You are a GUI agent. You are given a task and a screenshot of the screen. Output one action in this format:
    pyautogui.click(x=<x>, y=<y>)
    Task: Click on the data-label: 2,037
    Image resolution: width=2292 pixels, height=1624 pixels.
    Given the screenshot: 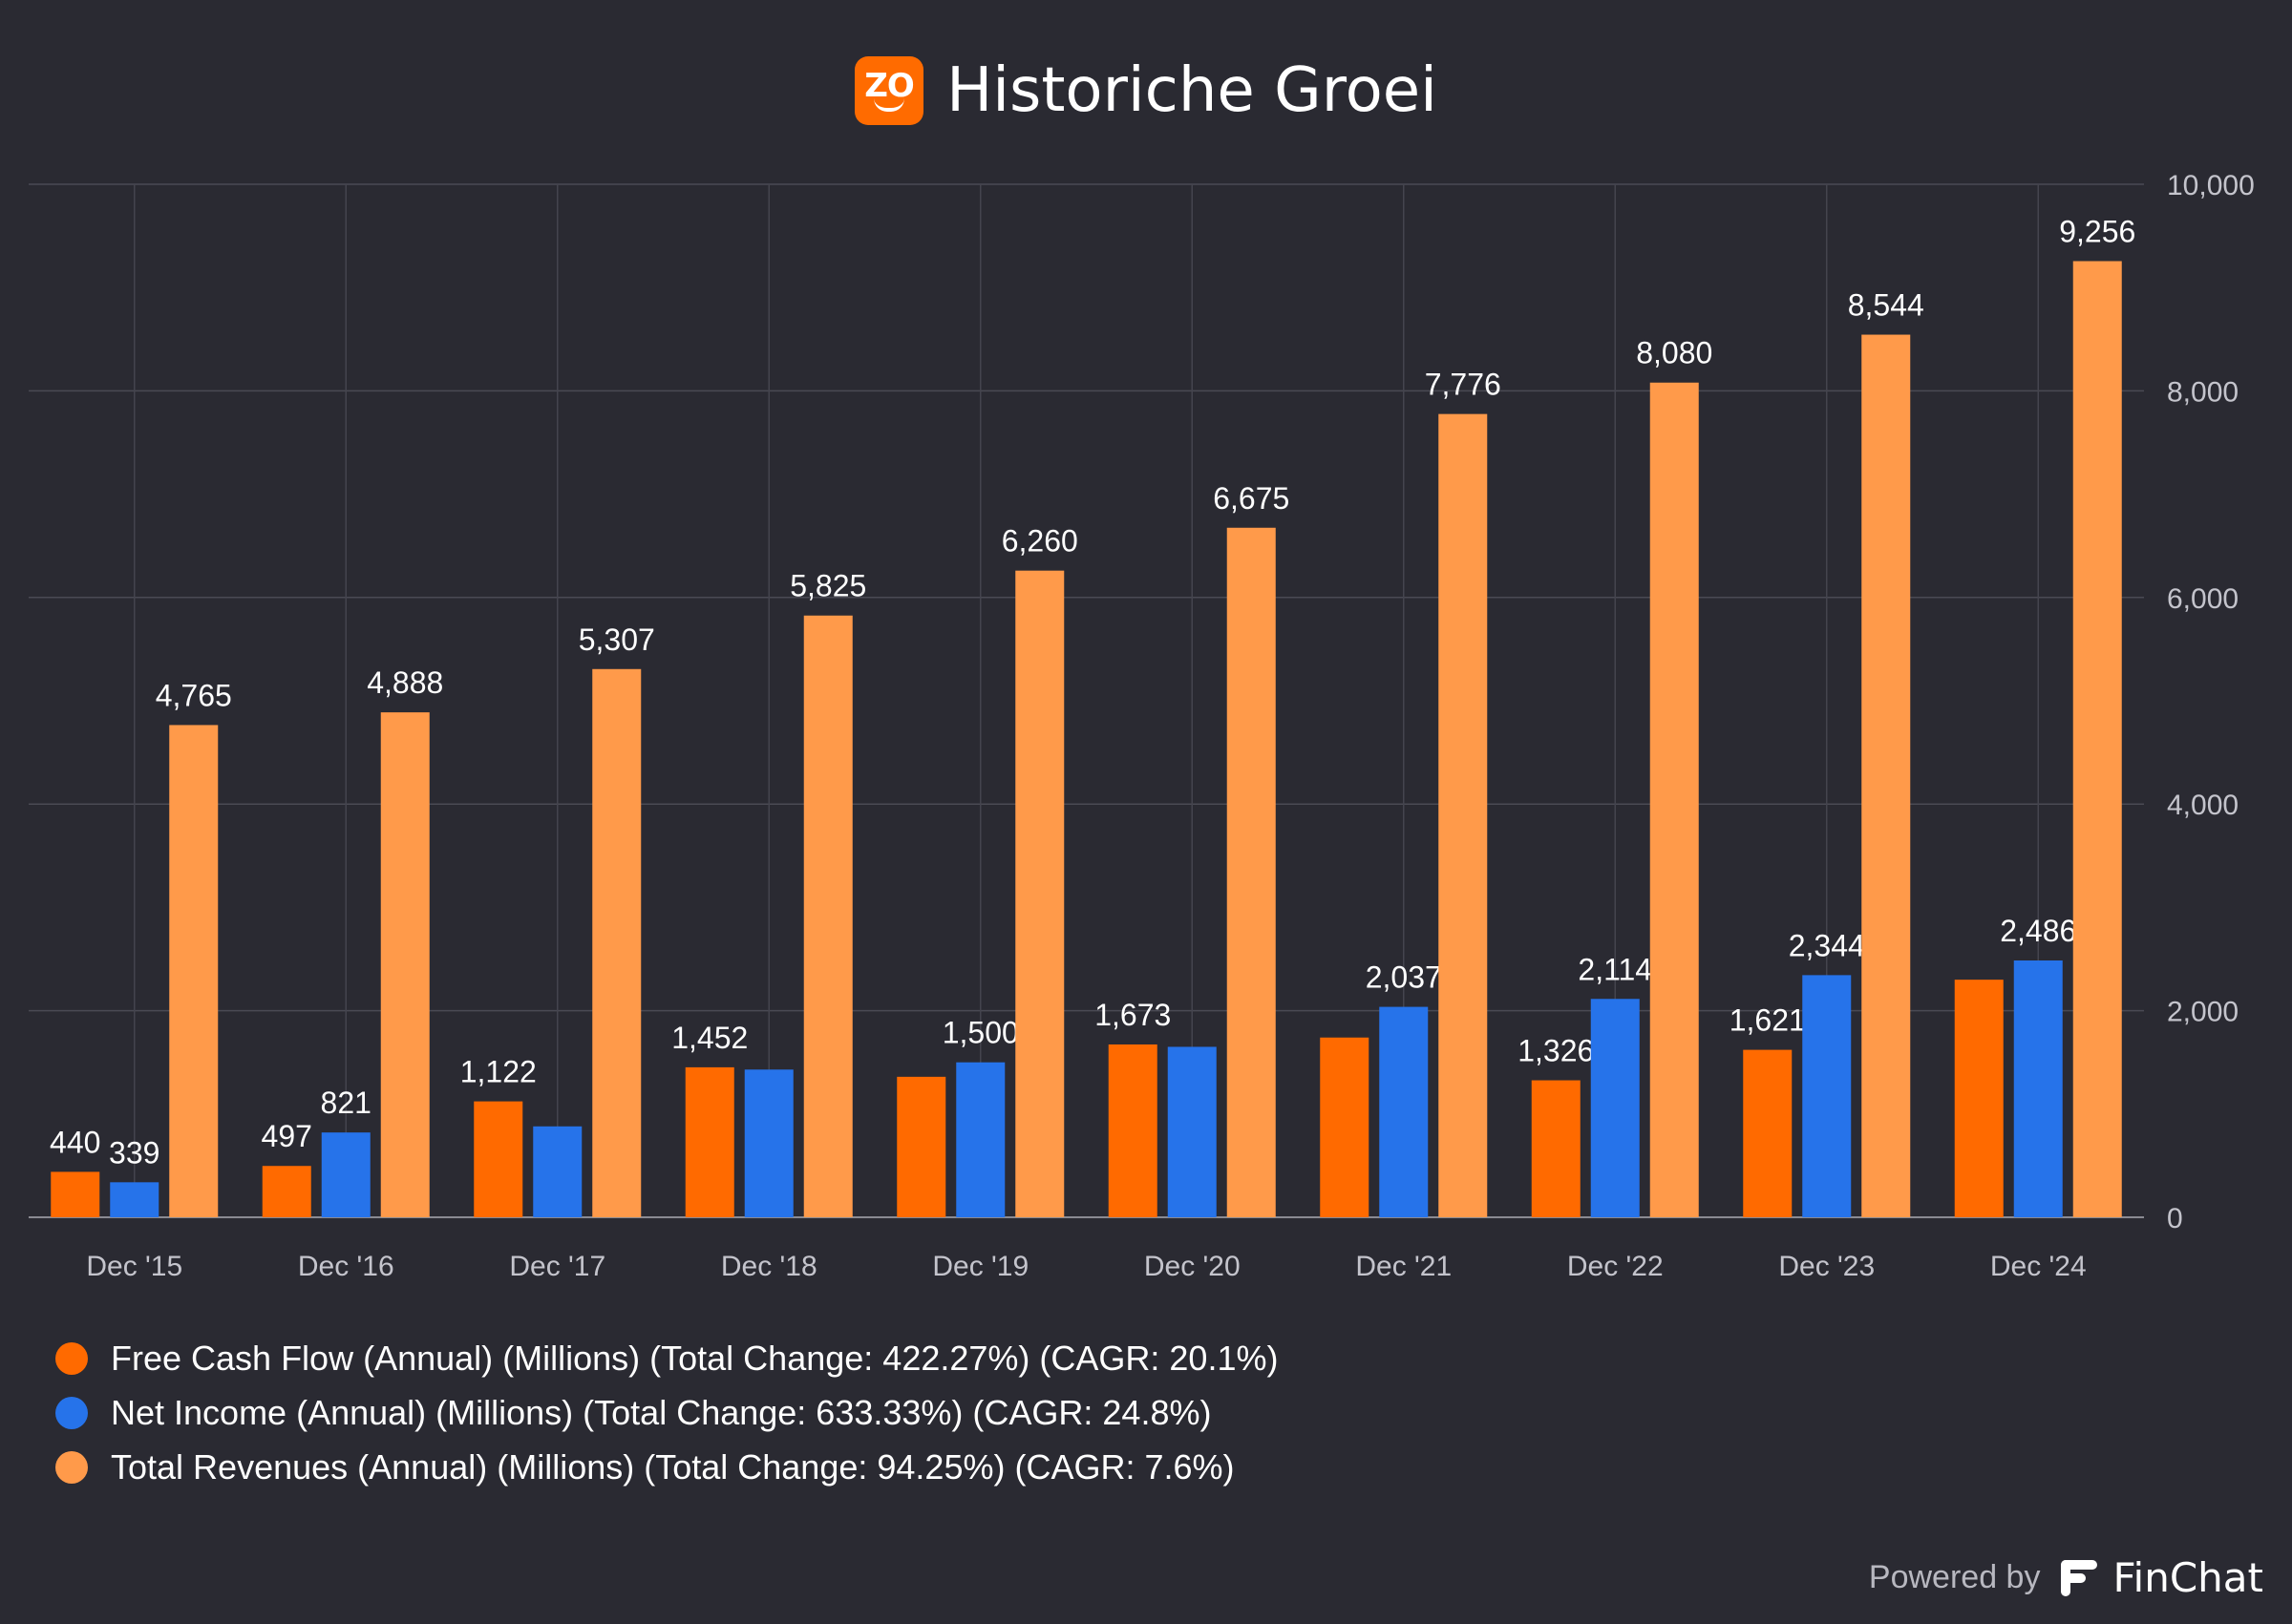 What is the action you would take?
    pyautogui.click(x=1404, y=977)
    